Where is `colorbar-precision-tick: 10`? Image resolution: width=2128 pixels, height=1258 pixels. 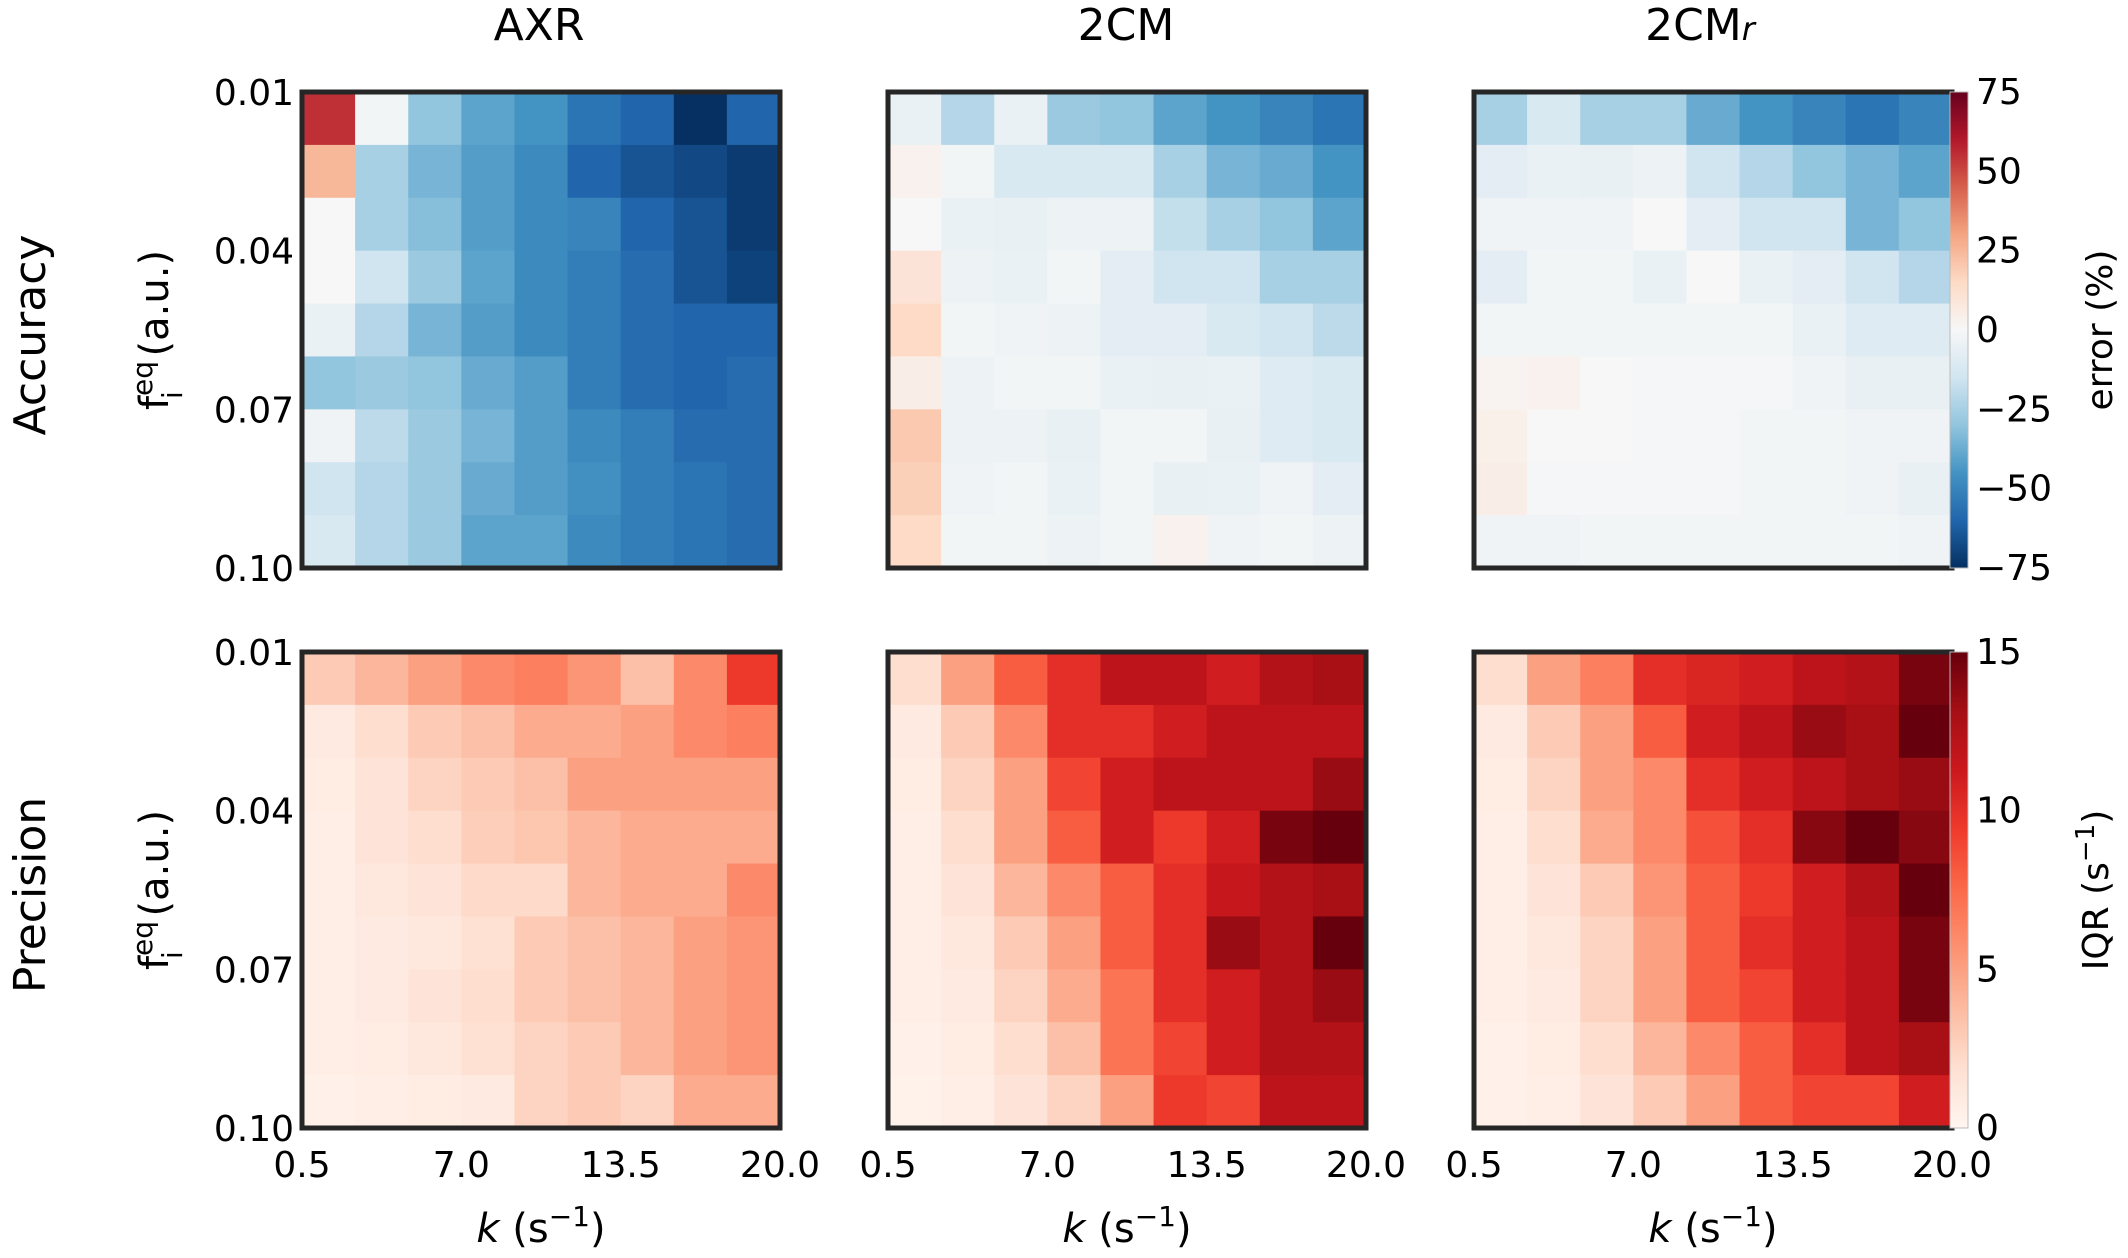 colorbar-precision-tick: 10 is located at coordinates (1999, 811).